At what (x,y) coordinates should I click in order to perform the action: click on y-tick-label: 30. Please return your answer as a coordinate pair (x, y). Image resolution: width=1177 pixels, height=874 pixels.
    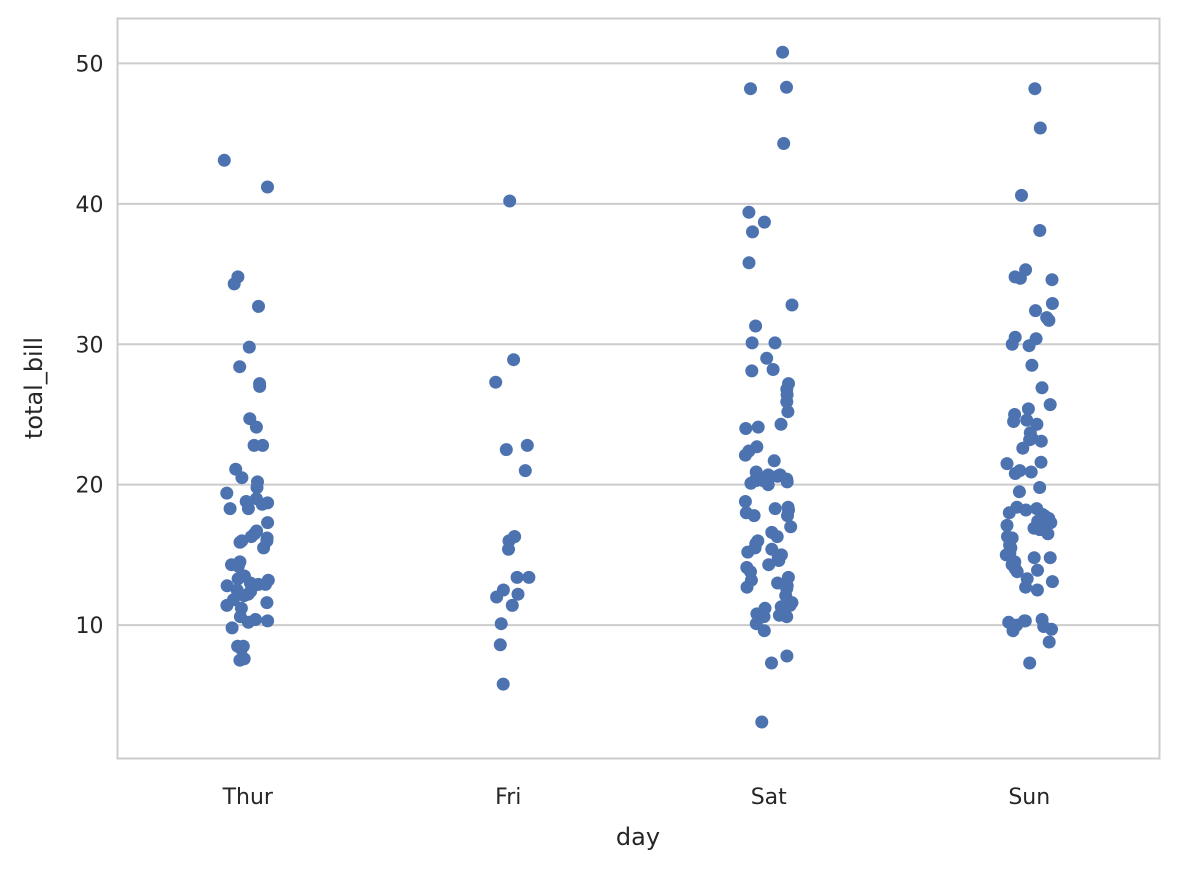
    Looking at the image, I should click on (90, 345).